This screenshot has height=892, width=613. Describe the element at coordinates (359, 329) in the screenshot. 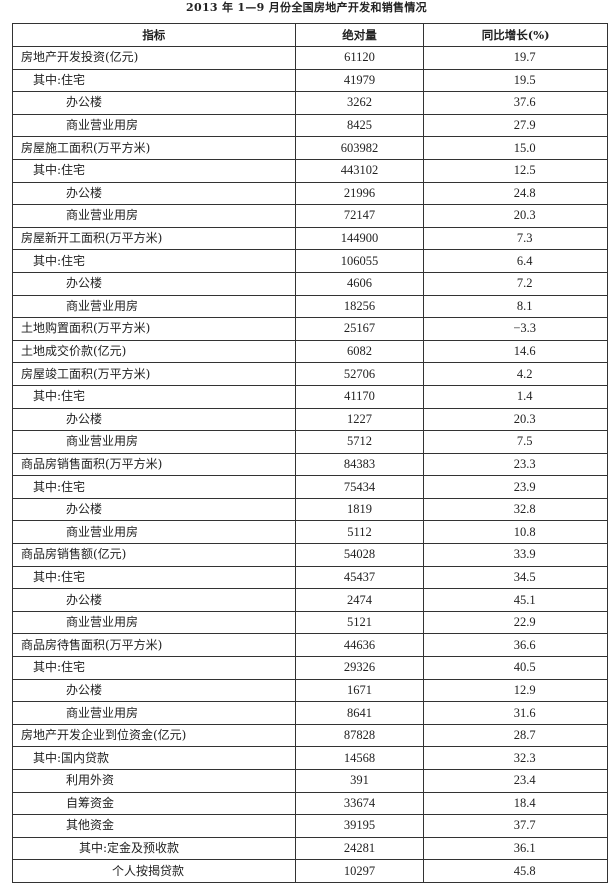

I see `absolute-value-cell: 25167` at that location.